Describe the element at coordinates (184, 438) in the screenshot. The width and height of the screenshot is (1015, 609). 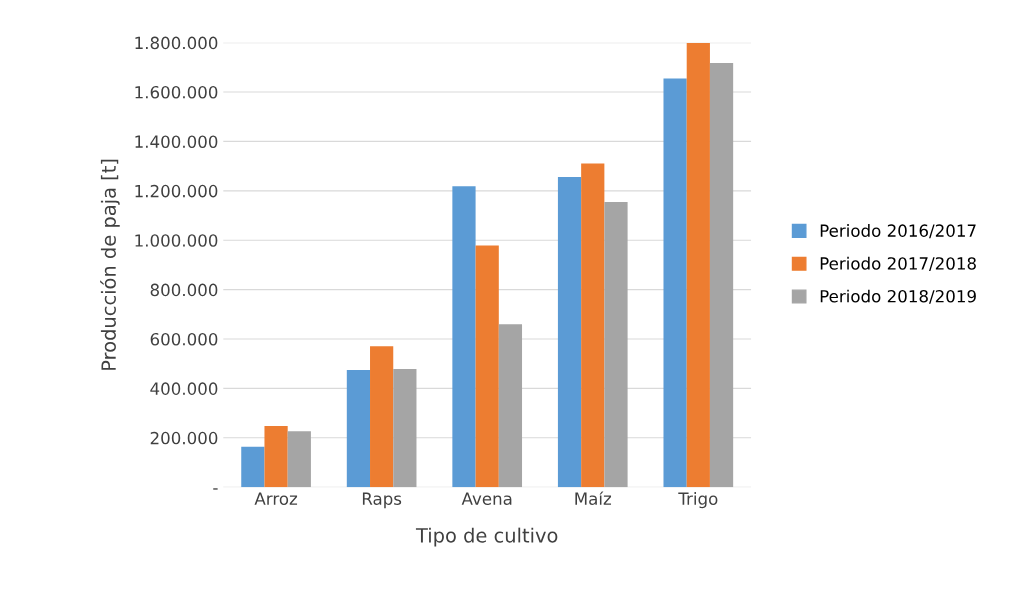
I see `y-tick-label: 200.000` at that location.